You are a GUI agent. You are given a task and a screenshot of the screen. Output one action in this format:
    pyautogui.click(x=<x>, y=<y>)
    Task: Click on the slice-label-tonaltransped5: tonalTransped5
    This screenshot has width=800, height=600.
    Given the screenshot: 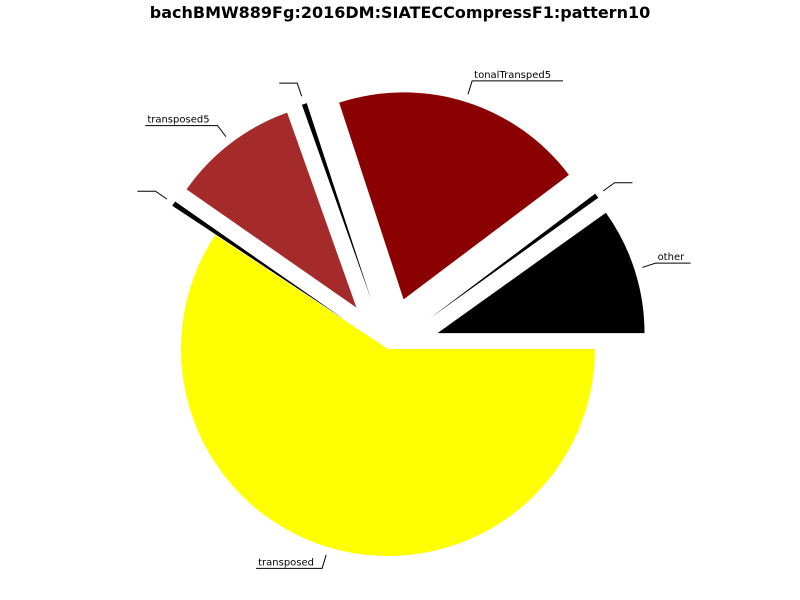 What is the action you would take?
    pyautogui.click(x=512, y=75)
    